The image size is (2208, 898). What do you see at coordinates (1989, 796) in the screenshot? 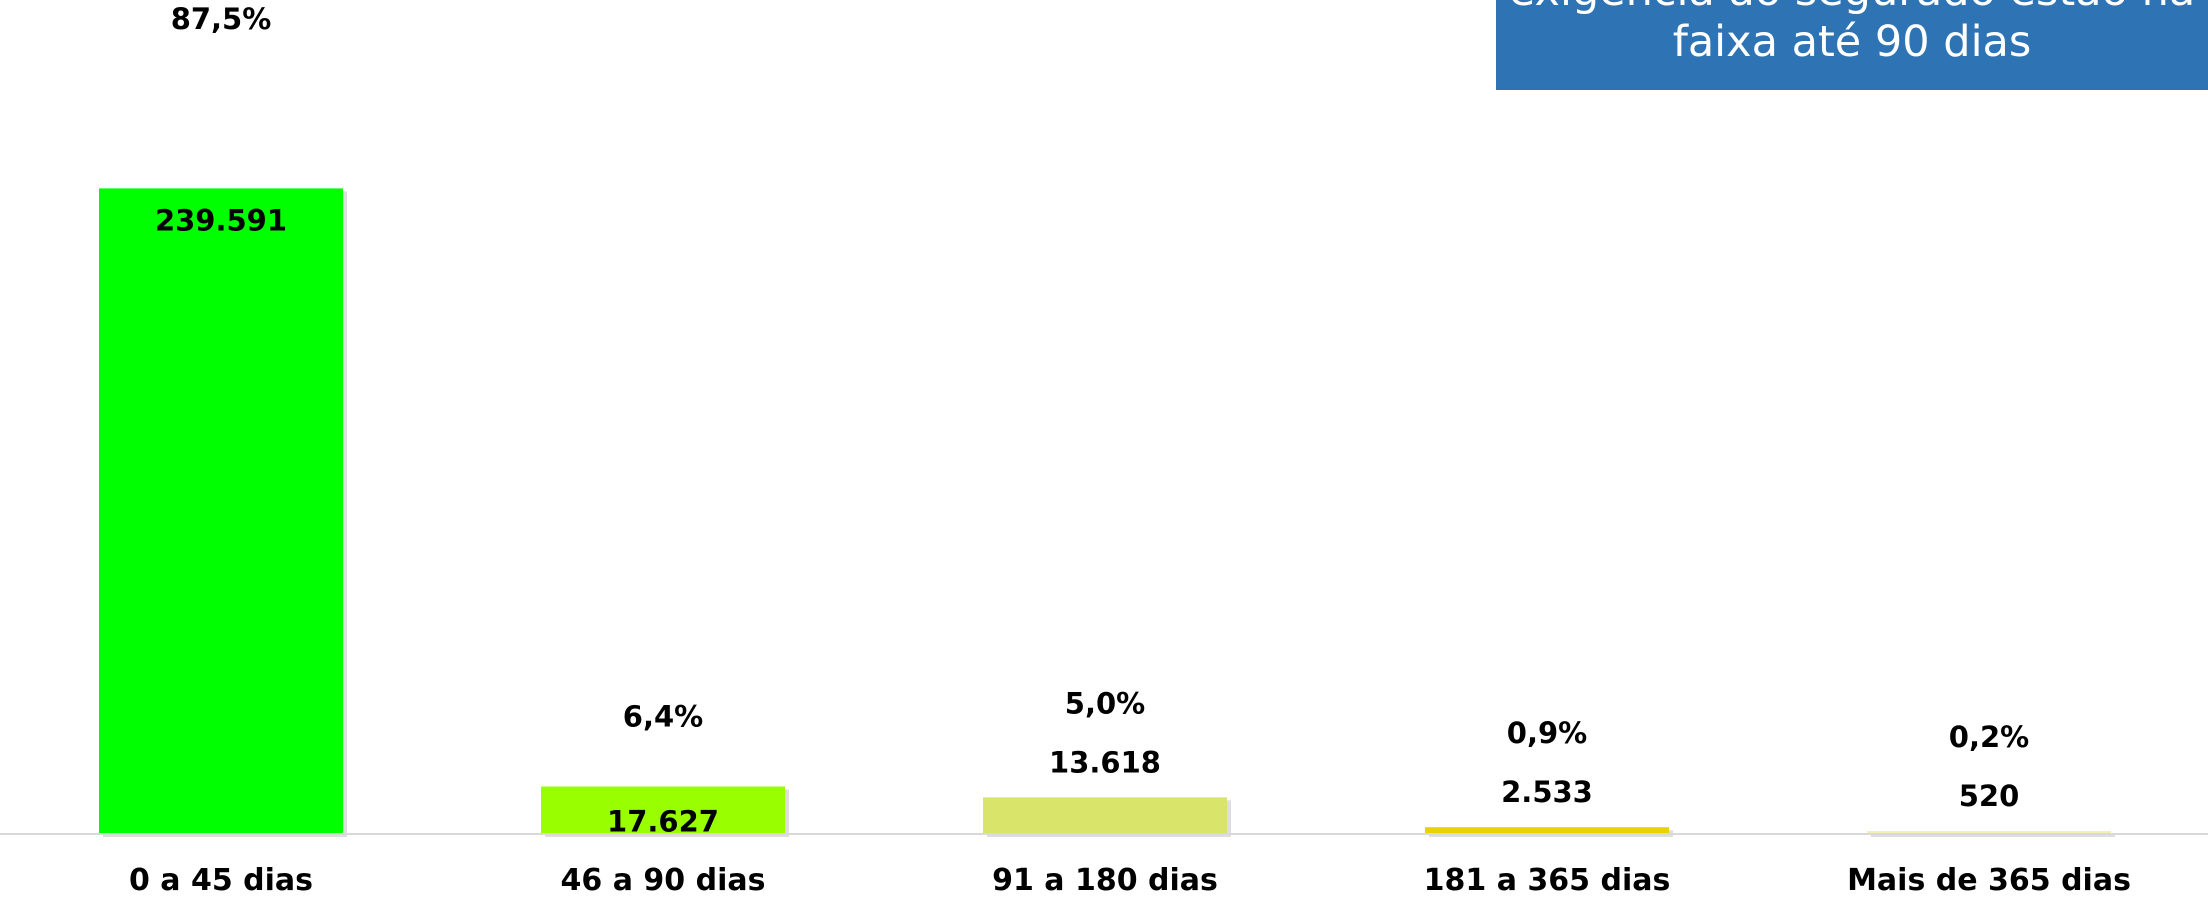
I see `data-label: 520` at bounding box center [1989, 796].